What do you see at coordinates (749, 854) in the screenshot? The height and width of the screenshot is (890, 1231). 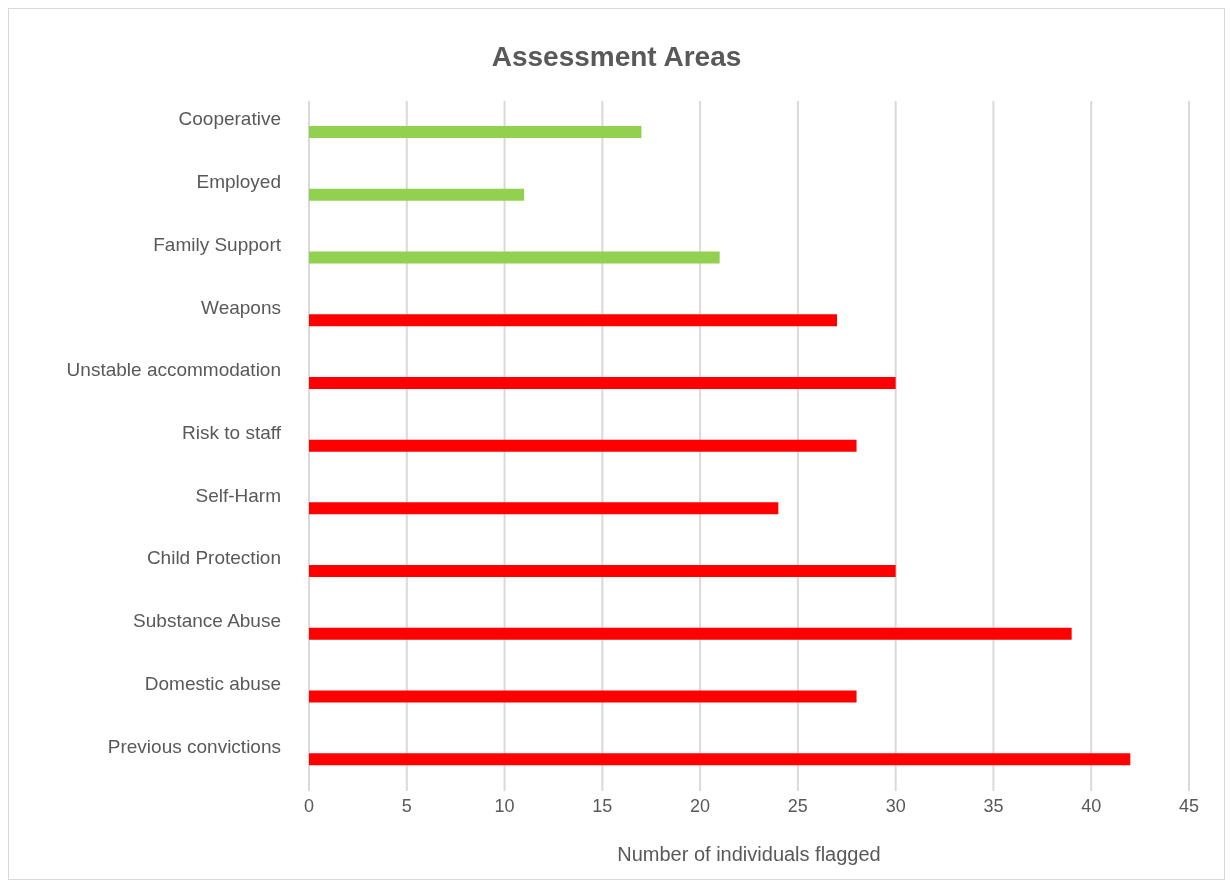 I see `x-axis-title: Number of individuals flagged` at bounding box center [749, 854].